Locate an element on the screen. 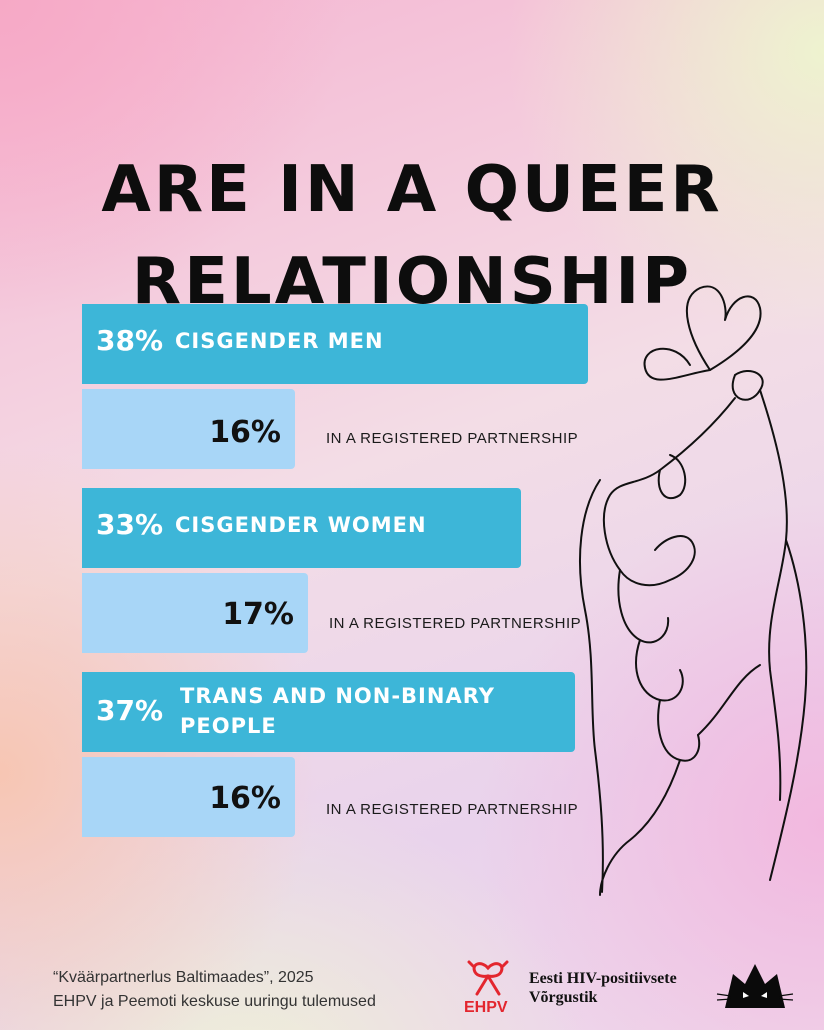 The height and width of the screenshot is (1030, 824). bar-registered-cisgender-women: 17% is located at coordinates (195, 613).